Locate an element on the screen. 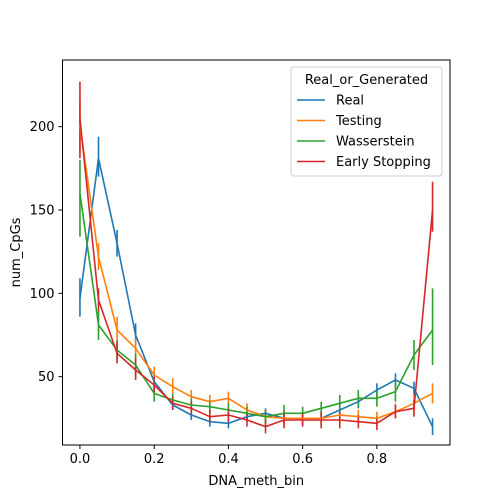  x-tick-label: 0.0 is located at coordinates (80, 459).